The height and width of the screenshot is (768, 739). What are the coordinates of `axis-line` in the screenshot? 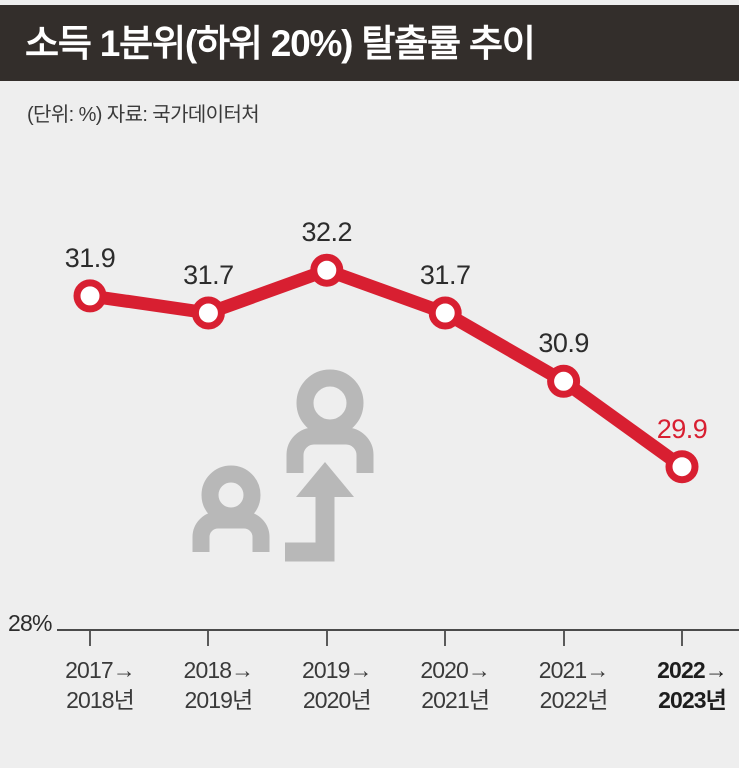 It's located at (398, 630).